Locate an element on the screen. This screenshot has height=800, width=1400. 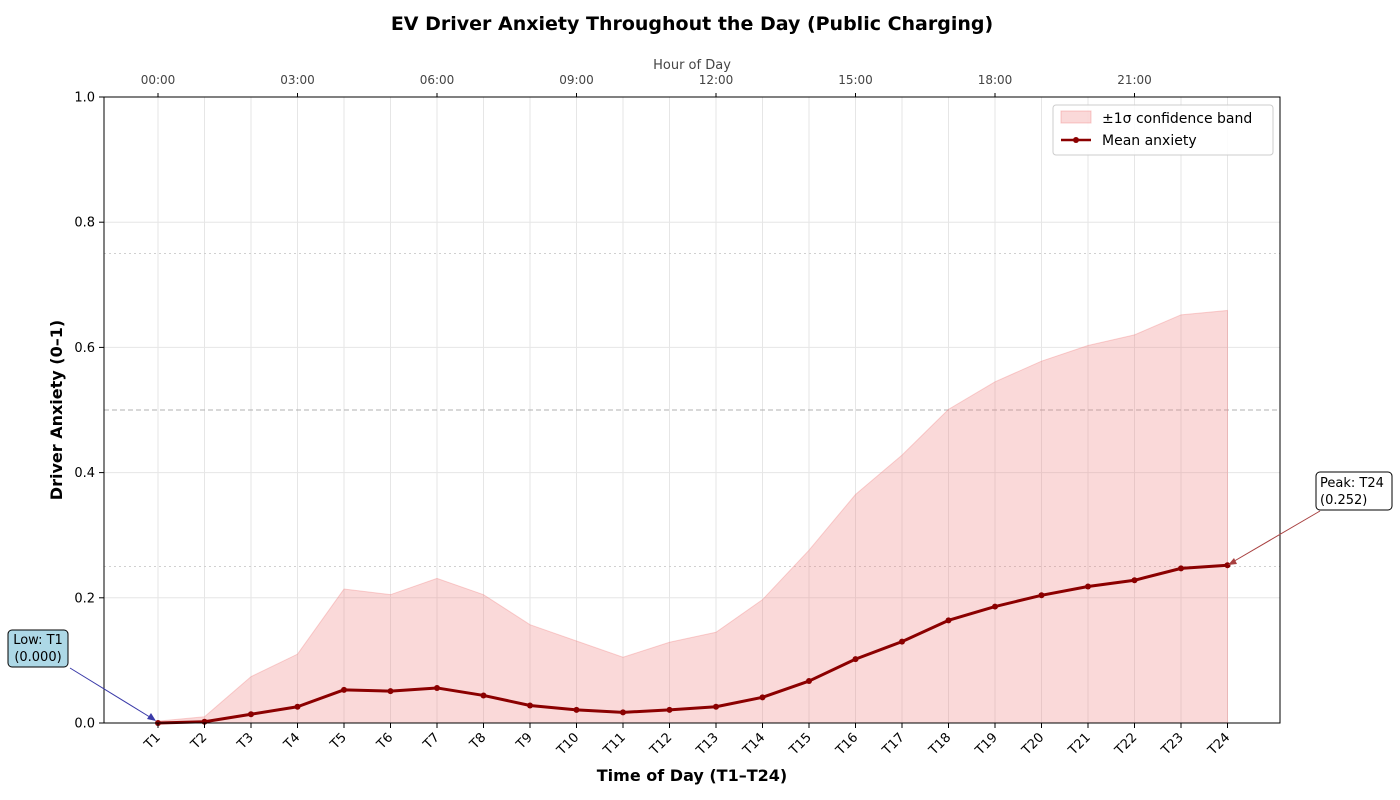
annotation-peak-line1: Peak: T24 is located at coordinates (1352, 483).